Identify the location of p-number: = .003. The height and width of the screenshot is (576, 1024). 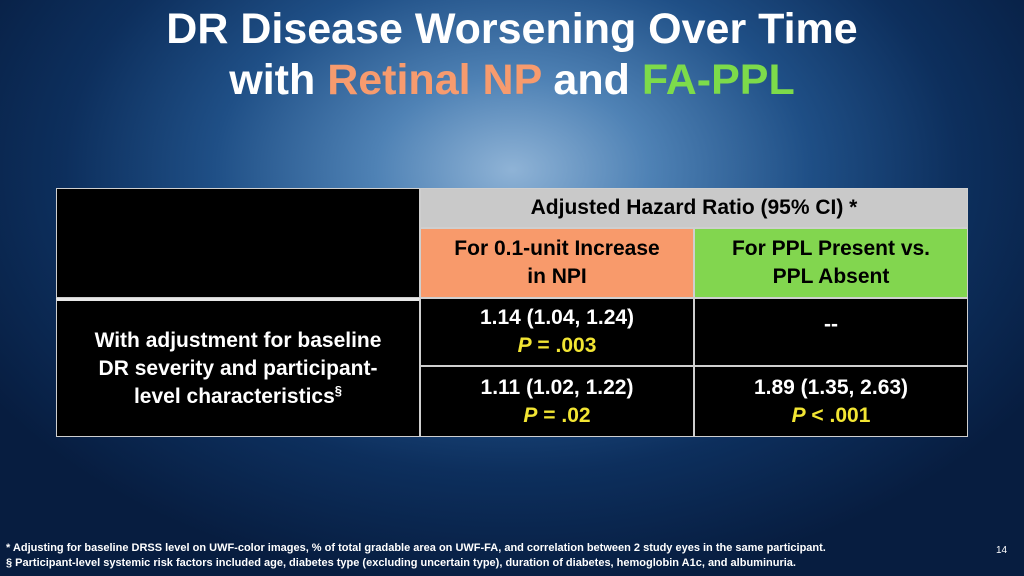
(564, 345).